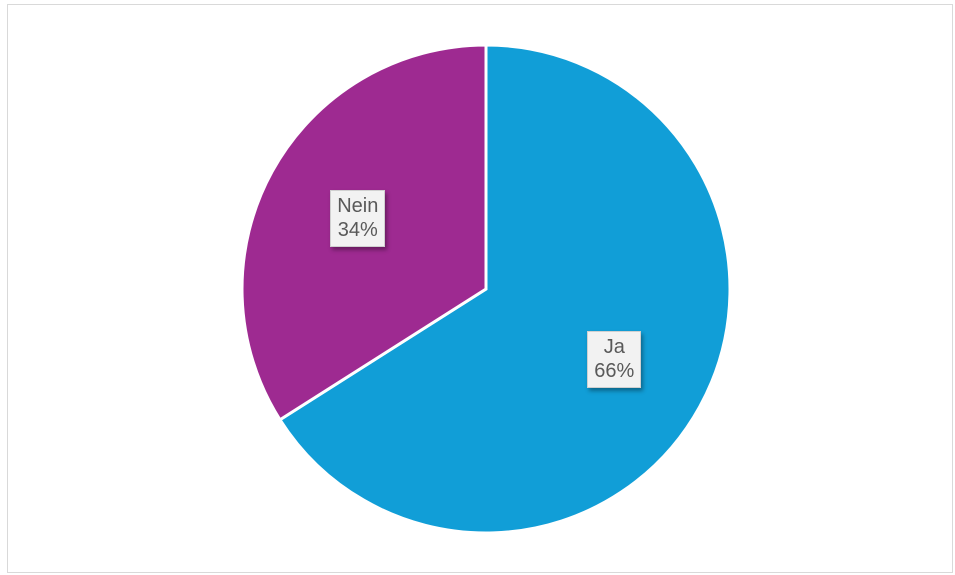 The width and height of the screenshot is (955, 575). What do you see at coordinates (358, 205) in the screenshot?
I see `data-label-category: Nein` at bounding box center [358, 205].